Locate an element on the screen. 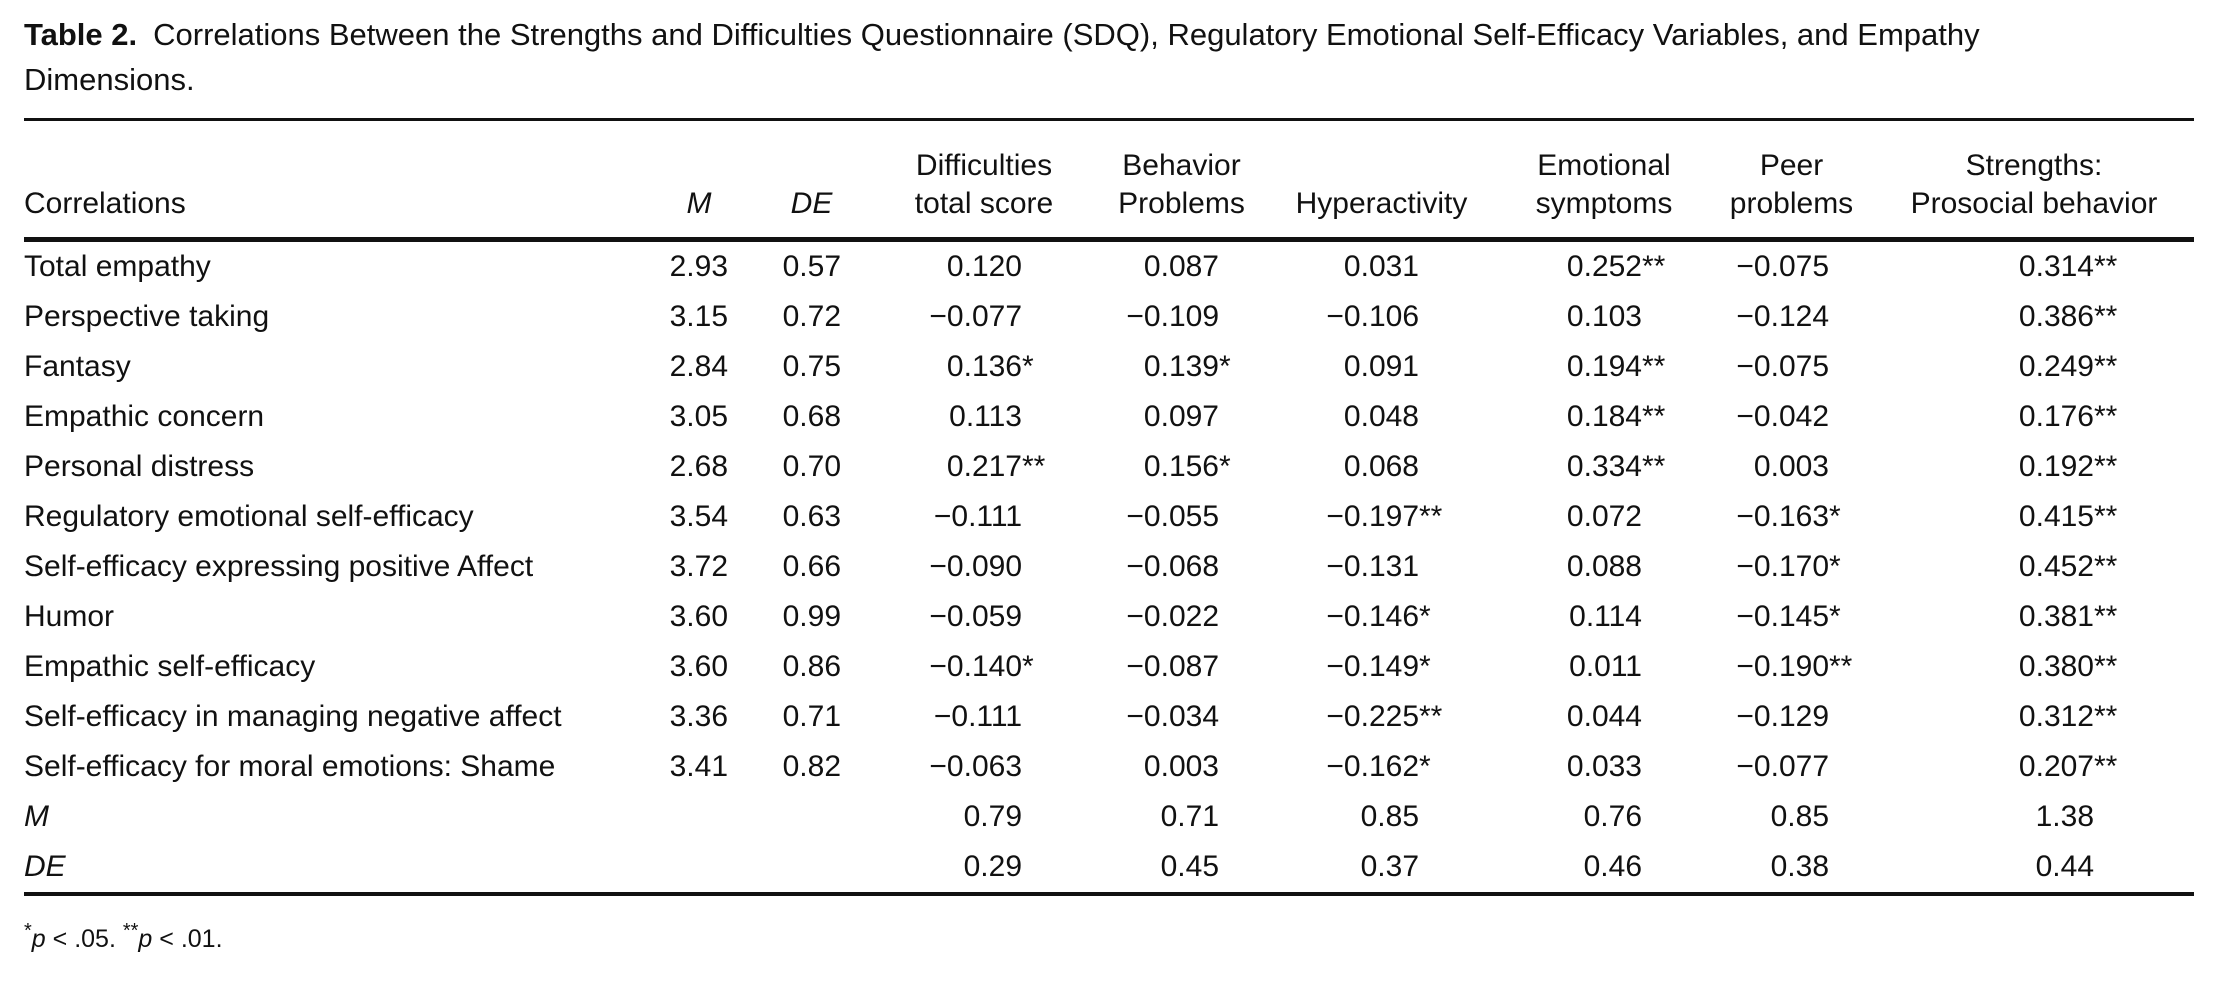 The image size is (2218, 982). correlation-value: 0.139 is located at coordinates (1181, 366).